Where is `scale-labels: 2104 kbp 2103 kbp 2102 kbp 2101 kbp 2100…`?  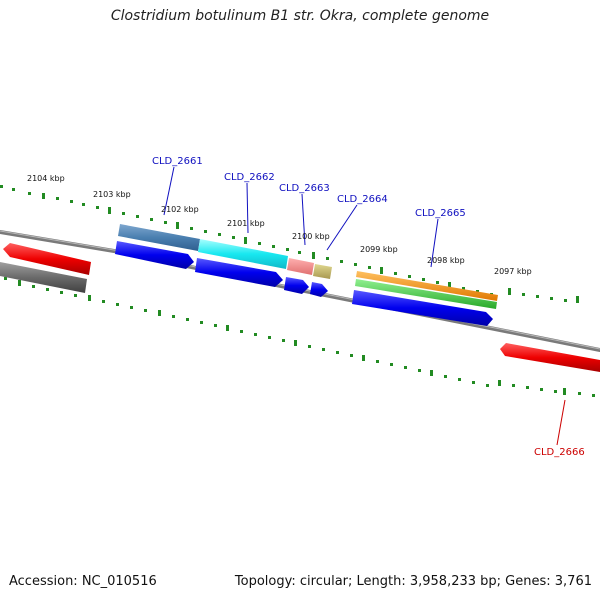 scale-labels: 2104 kbp 2103 kbp 2102 kbp 2101 kbp 2100… is located at coordinates (279, 225).